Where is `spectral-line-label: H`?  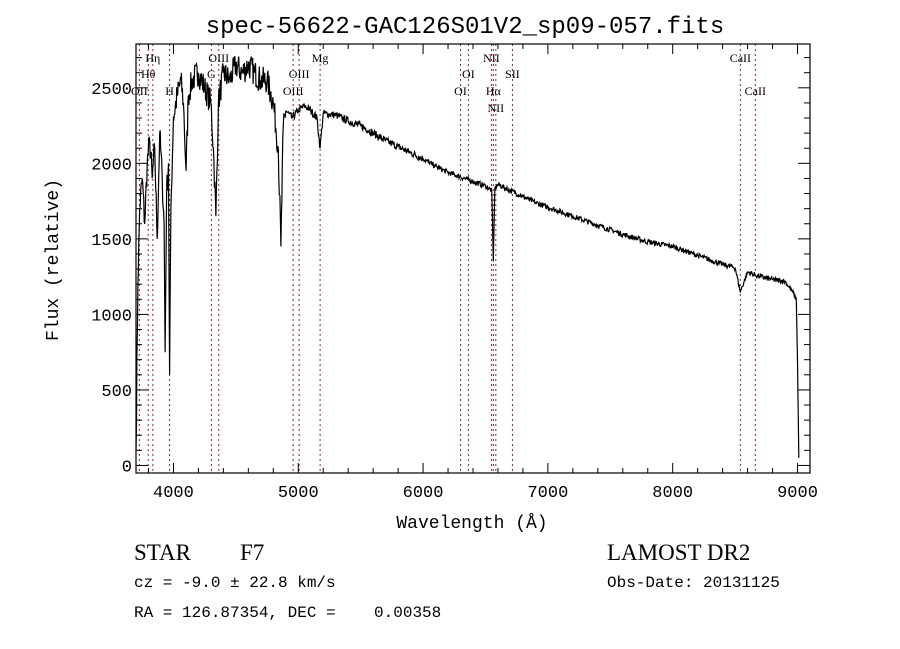 spectral-line-label: H is located at coordinates (169, 91).